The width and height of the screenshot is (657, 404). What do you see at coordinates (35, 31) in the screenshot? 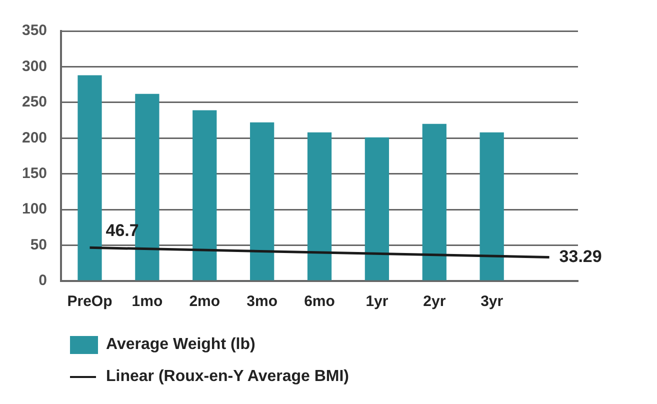
I see `y-tick-label: 350` at bounding box center [35, 31].